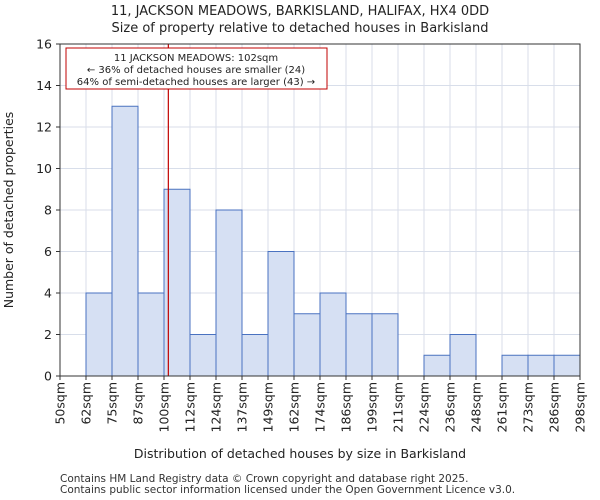 Image resolution: width=600 pixels, height=500 pixels. I want to click on x-tick-label: 211sqm, so click(398, 407).